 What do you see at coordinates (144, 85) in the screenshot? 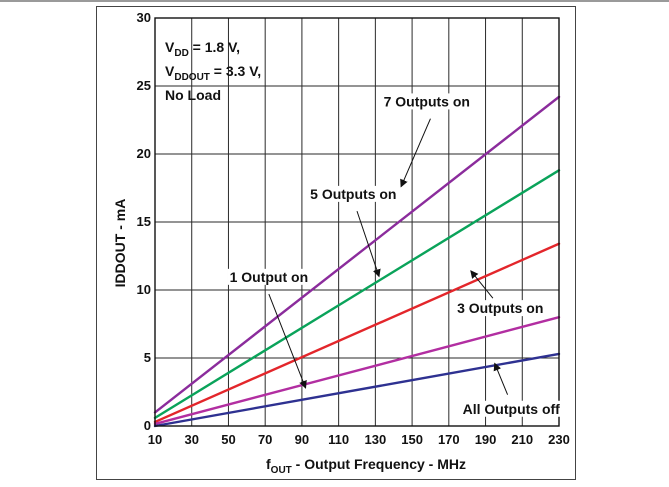
I see `y-tick-label: 25` at bounding box center [144, 85].